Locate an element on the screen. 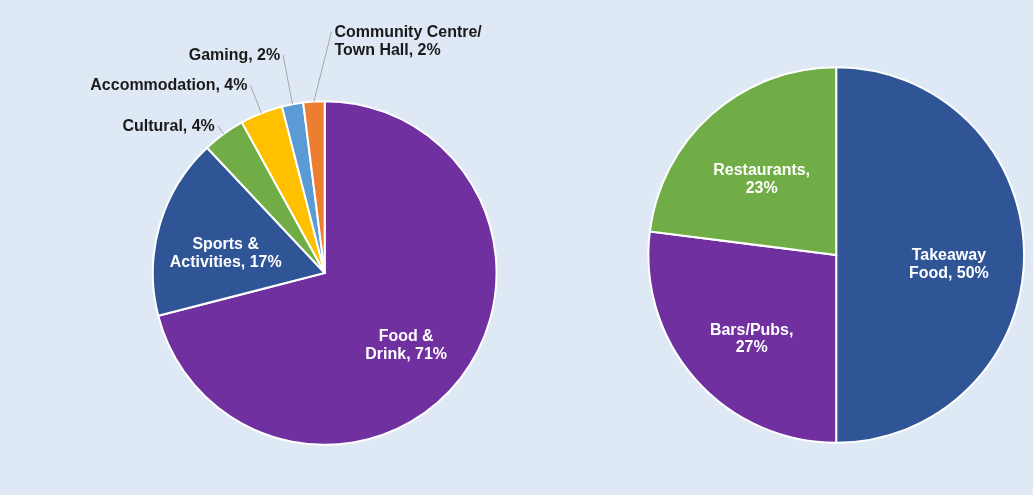 The width and height of the screenshot is (1033, 499). slice-label: Cultural, 4% is located at coordinates (168, 125).